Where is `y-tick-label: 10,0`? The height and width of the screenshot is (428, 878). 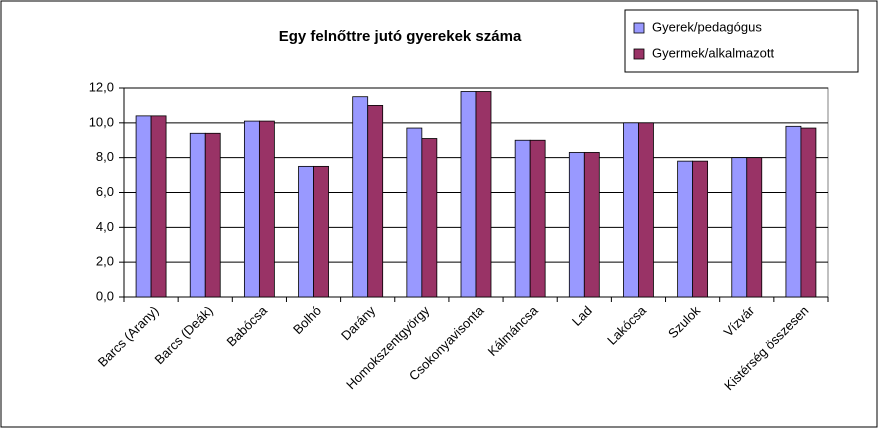
y-tick-label: 10,0 is located at coordinates (101, 121).